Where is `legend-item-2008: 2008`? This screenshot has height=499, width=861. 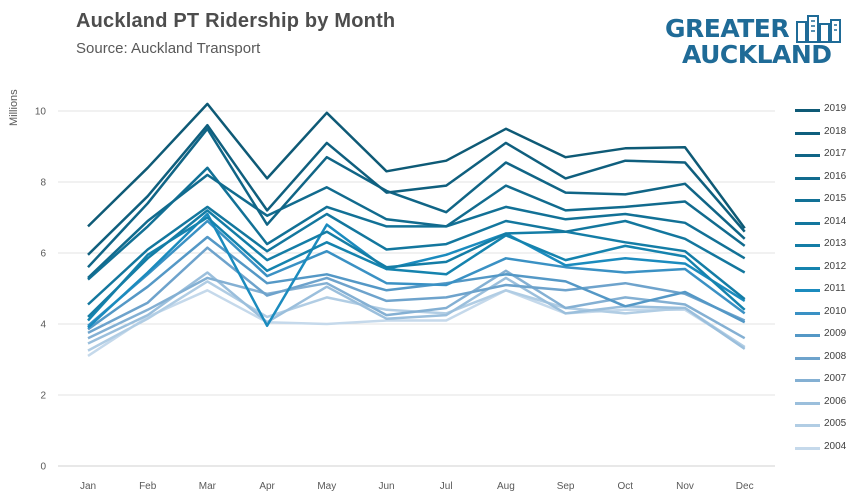 legend-item-2008: 2008 is located at coordinates (825, 362).